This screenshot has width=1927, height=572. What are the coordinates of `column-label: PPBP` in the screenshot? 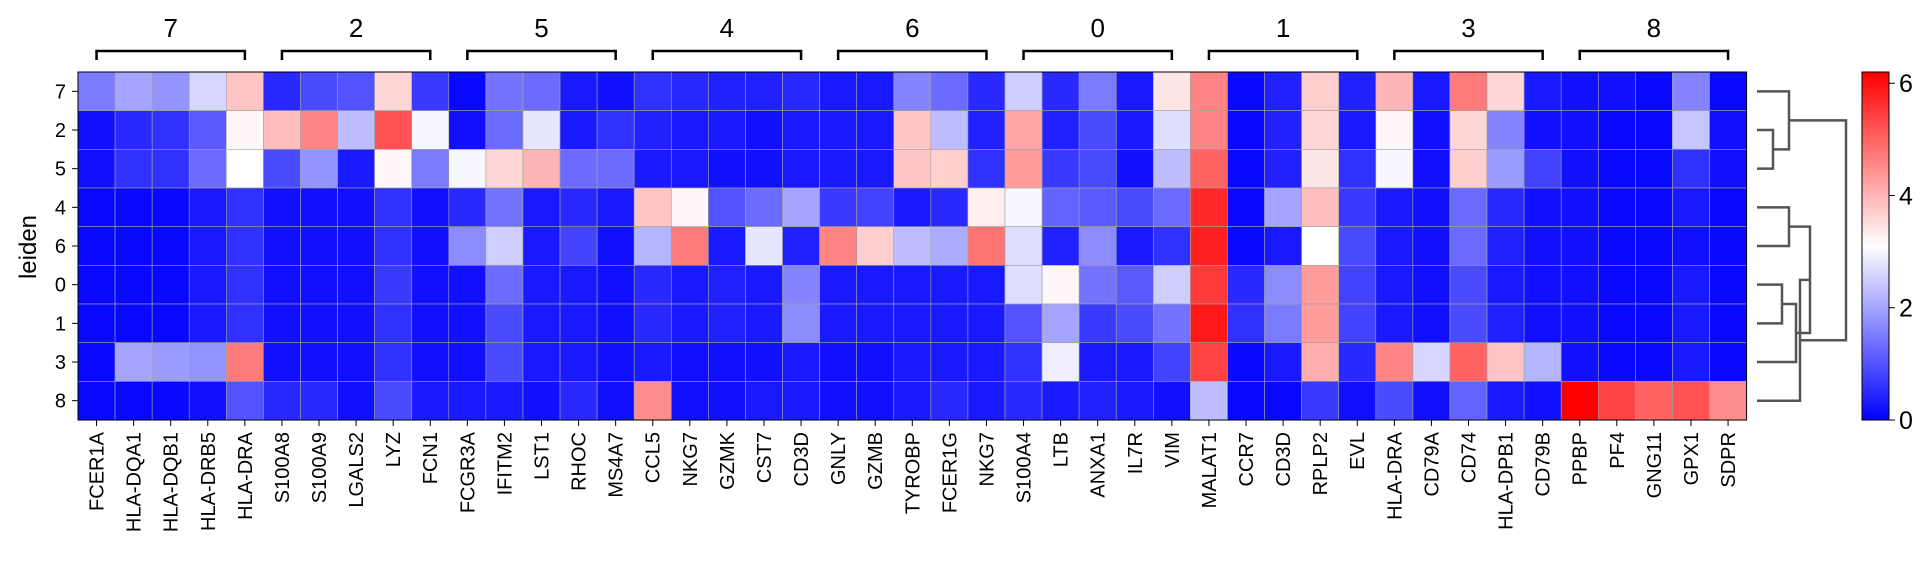 It's located at (1581, 458).